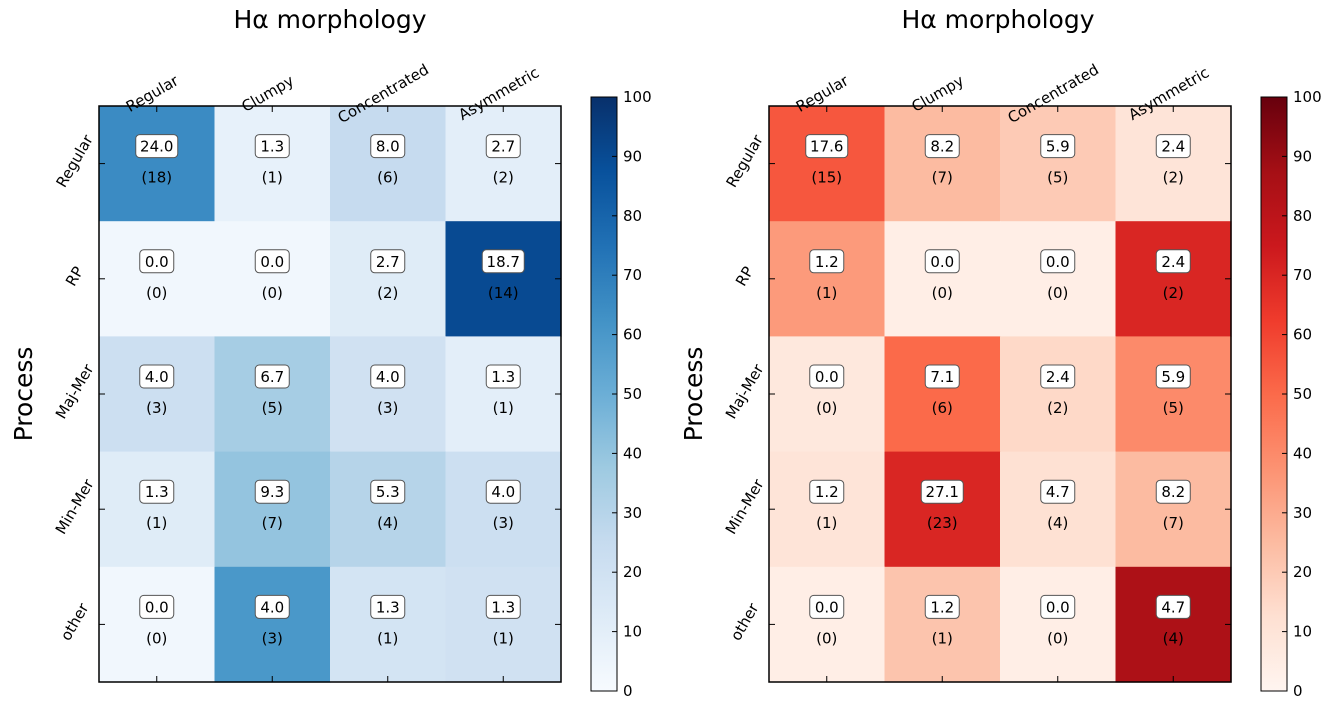  Describe the element at coordinates (632, 394) in the screenshot. I see `colorbar-tick-label: 50` at that location.